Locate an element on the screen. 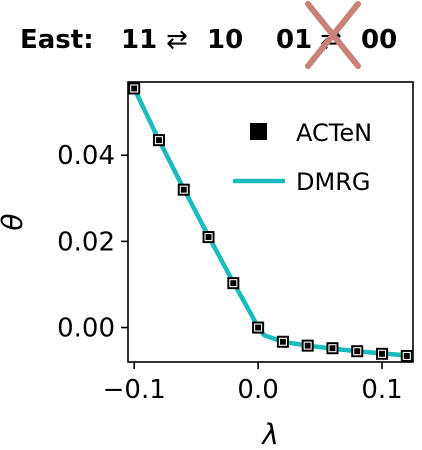 The image size is (422, 450). header-label: East: is located at coordinates (57, 40).